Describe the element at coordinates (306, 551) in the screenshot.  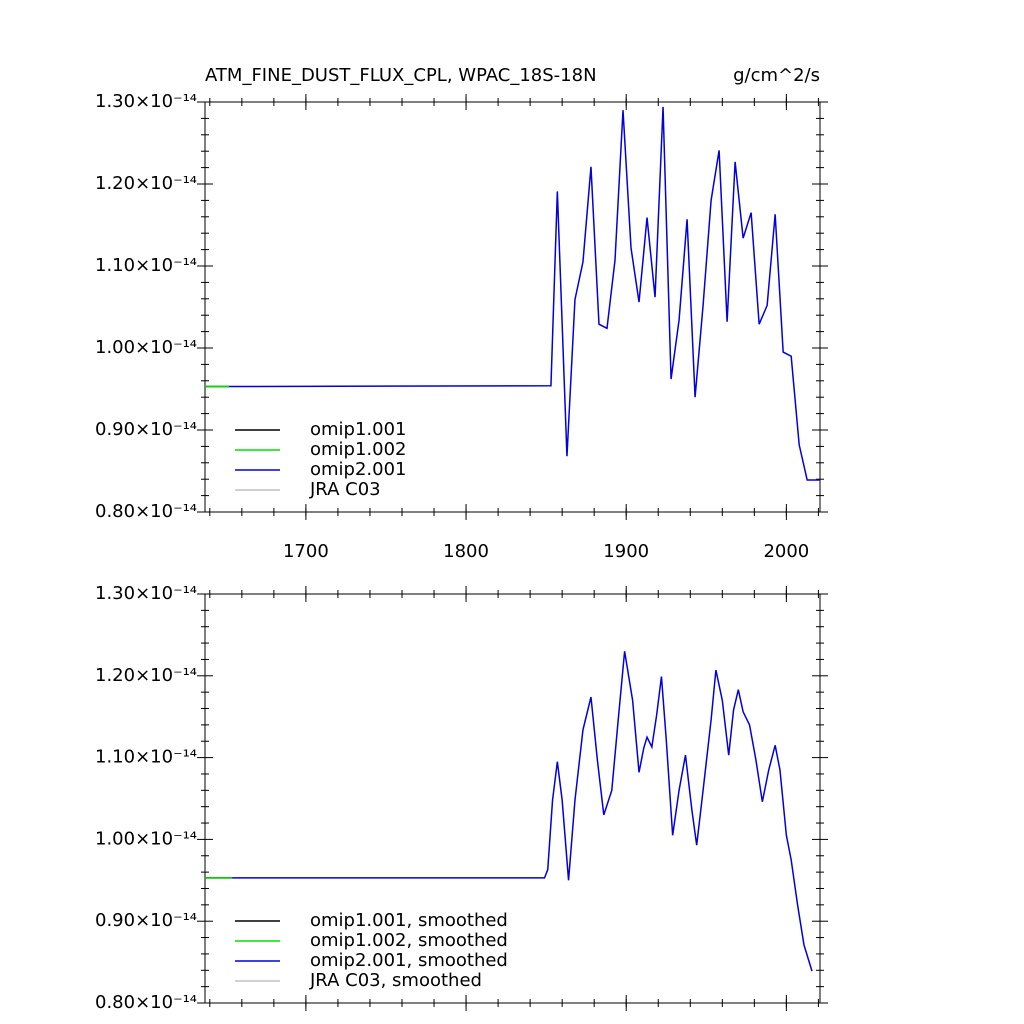
I see `x-tick-label: 1700` at that location.